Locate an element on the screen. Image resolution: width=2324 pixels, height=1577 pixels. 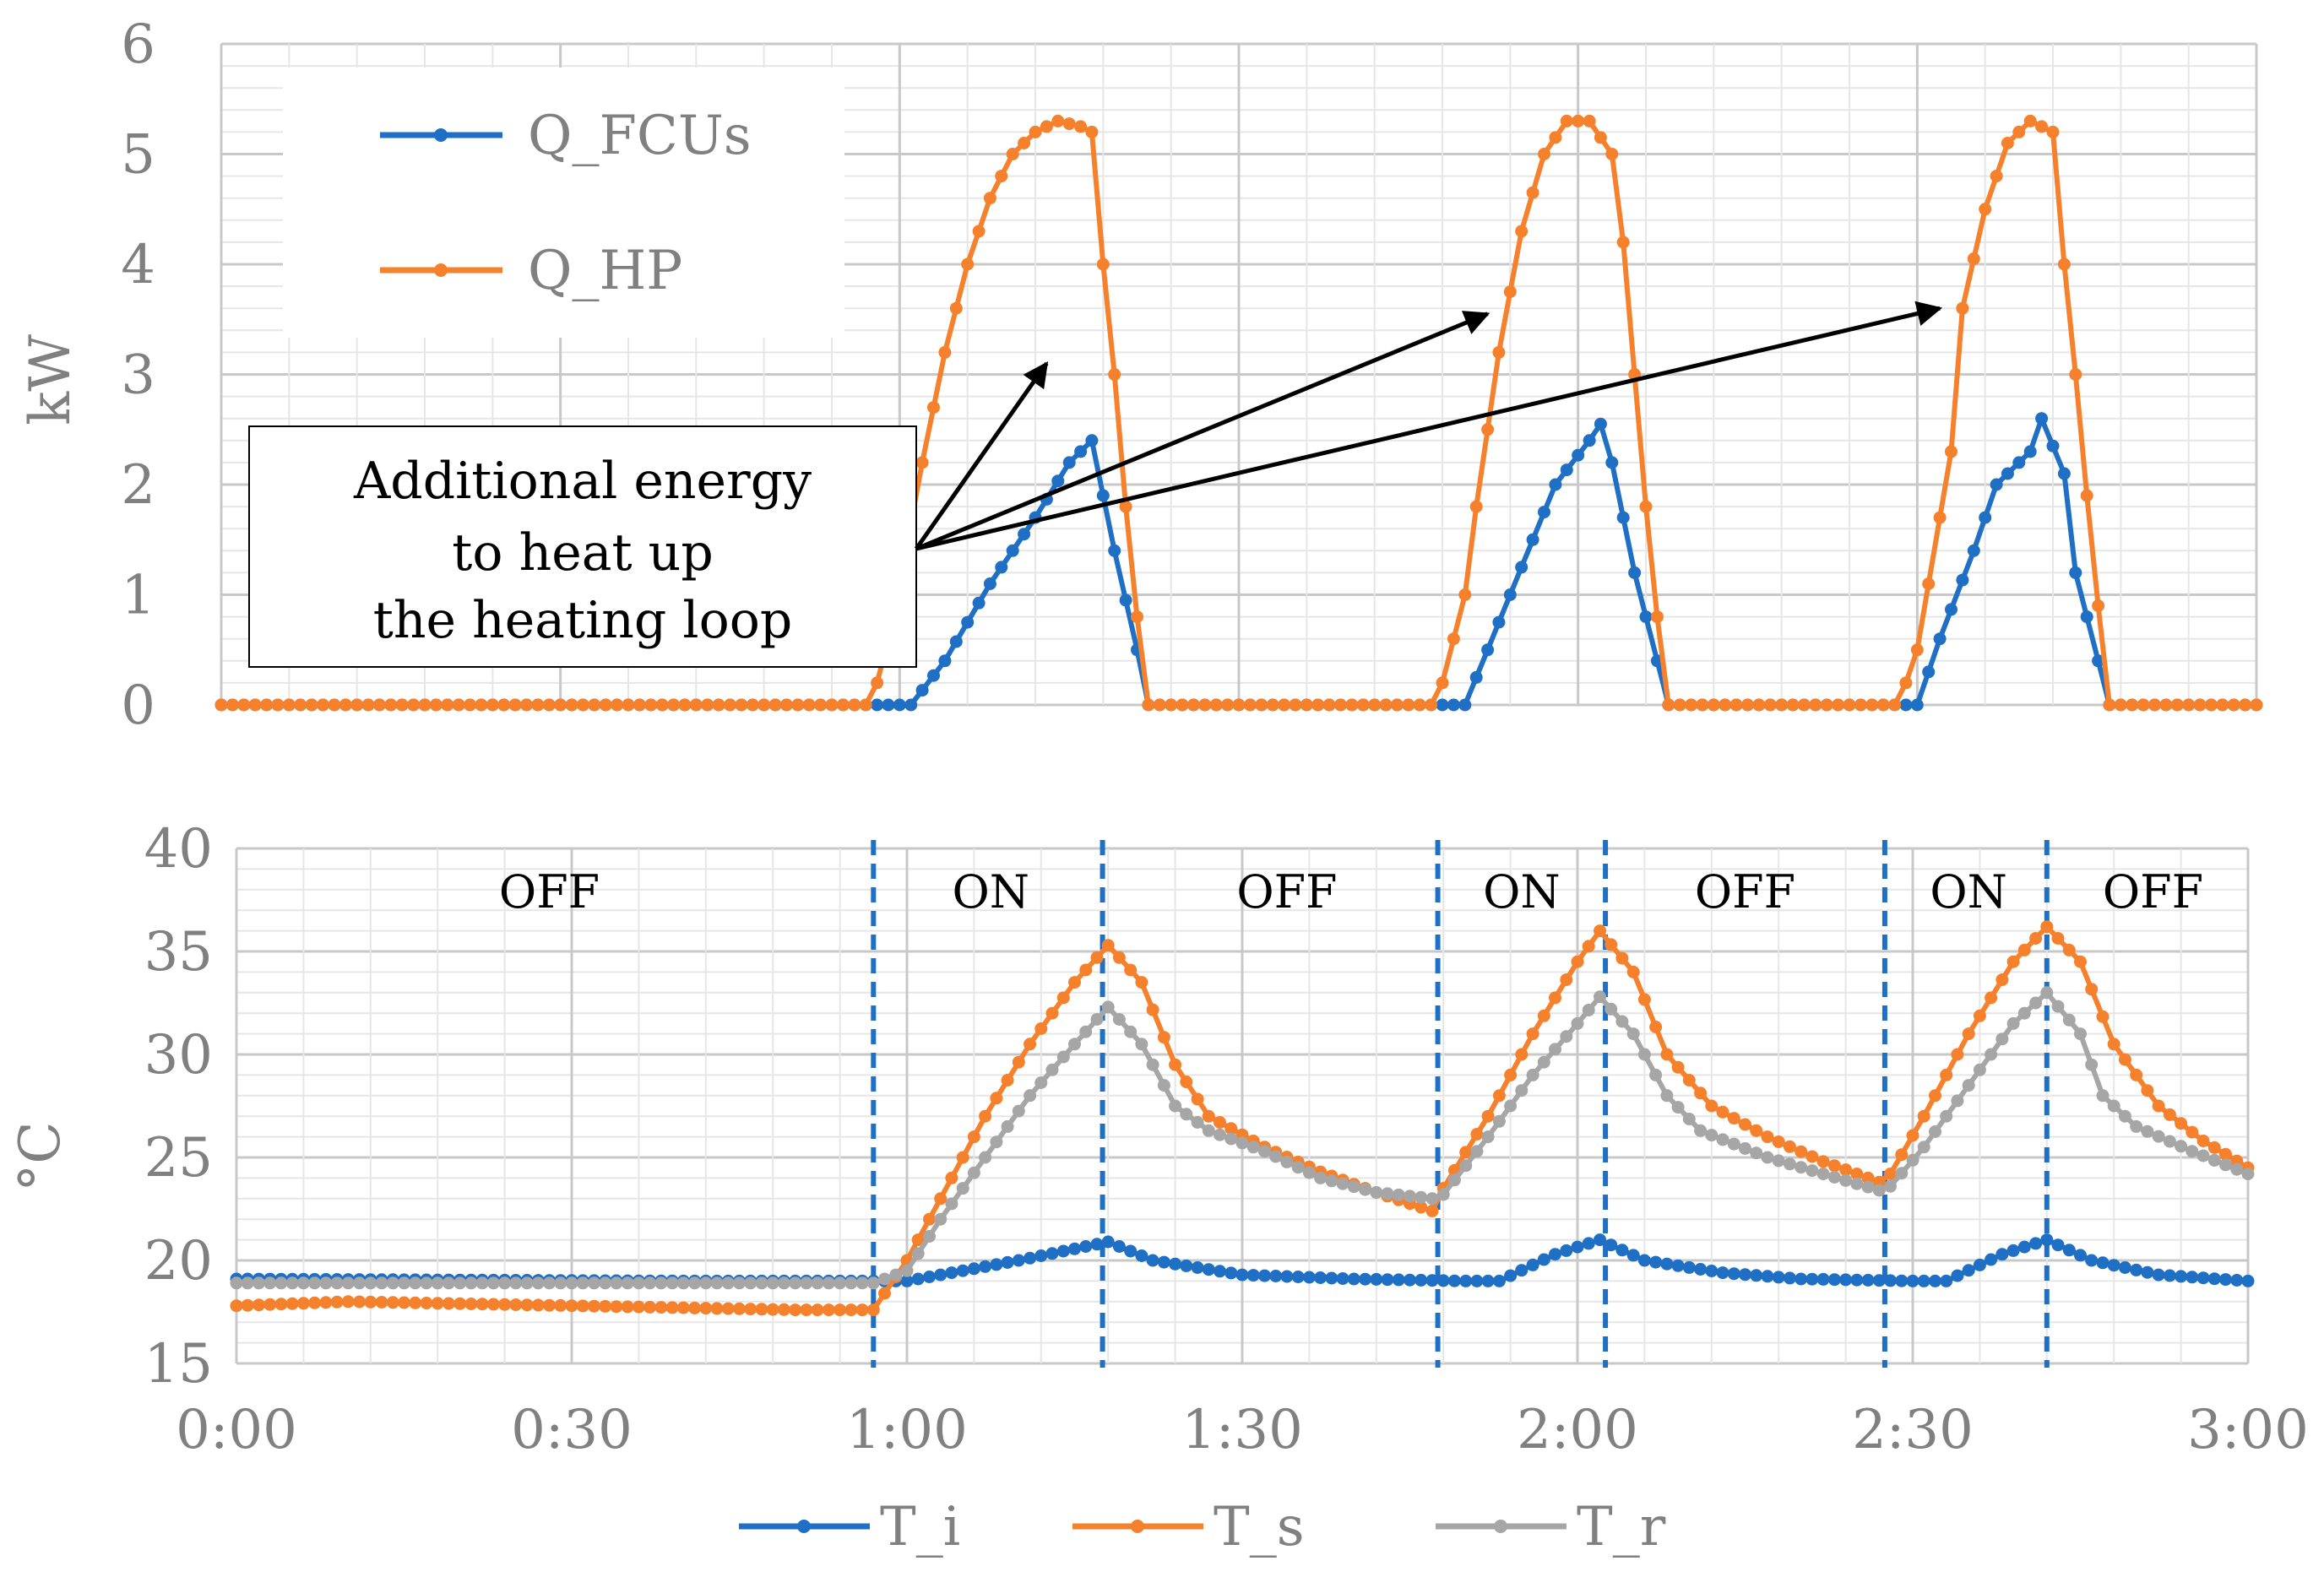
annotation-line-1: Additional energy is located at coordinates (582, 481).